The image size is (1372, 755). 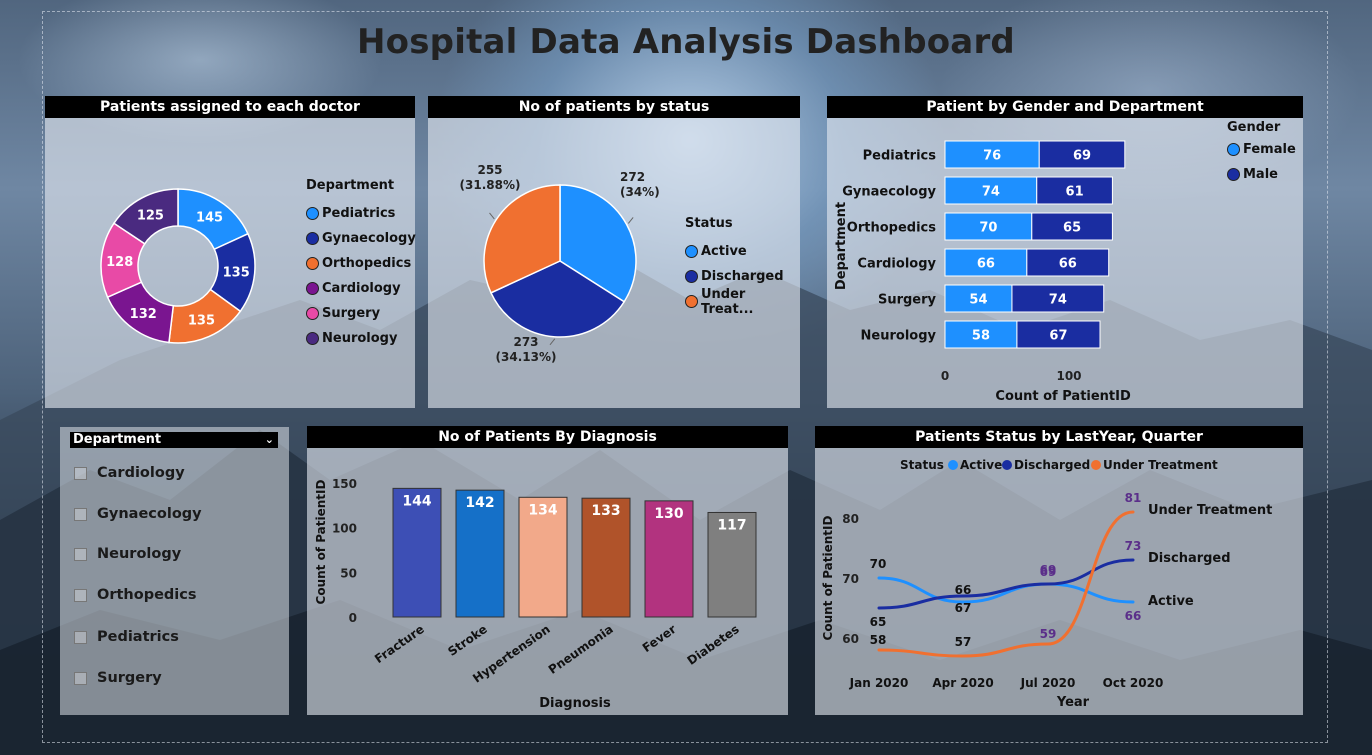 I want to click on pie-data-label: (34.13%), so click(x=526, y=357).